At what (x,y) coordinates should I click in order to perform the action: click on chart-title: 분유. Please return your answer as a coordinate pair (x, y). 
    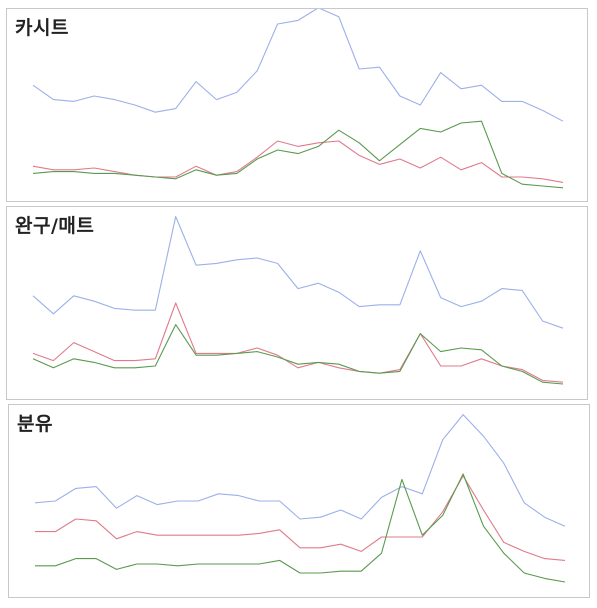
    Looking at the image, I should click on (35, 424).